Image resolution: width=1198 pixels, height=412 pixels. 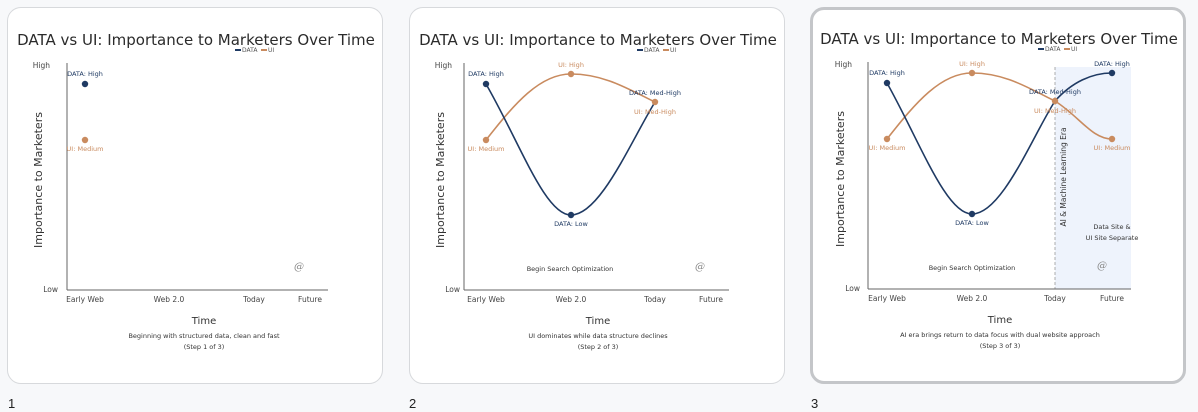 What do you see at coordinates (12, 403) in the screenshot?
I see `card-index-1: 1` at bounding box center [12, 403].